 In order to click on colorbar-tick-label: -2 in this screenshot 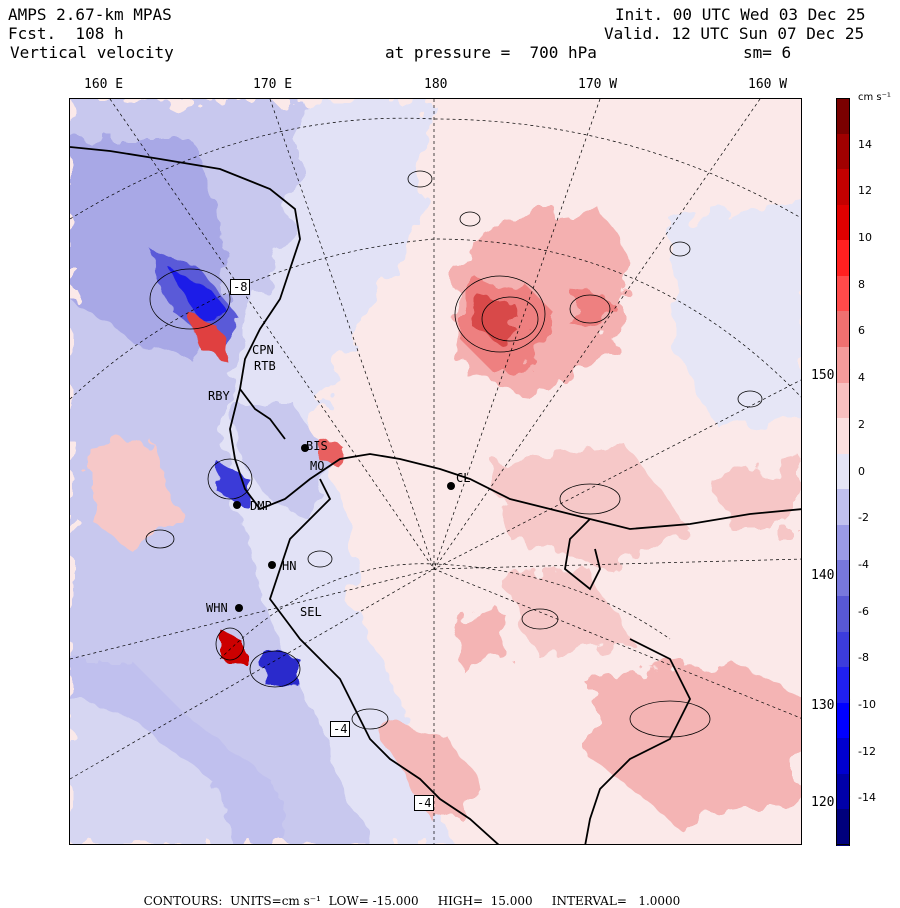, I will do `click(863, 518)`.